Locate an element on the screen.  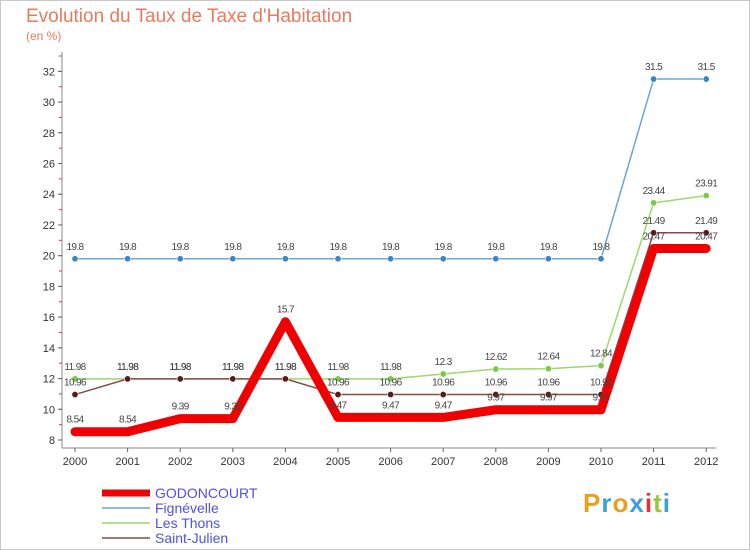
logo-letter: P is located at coordinates (592, 503).